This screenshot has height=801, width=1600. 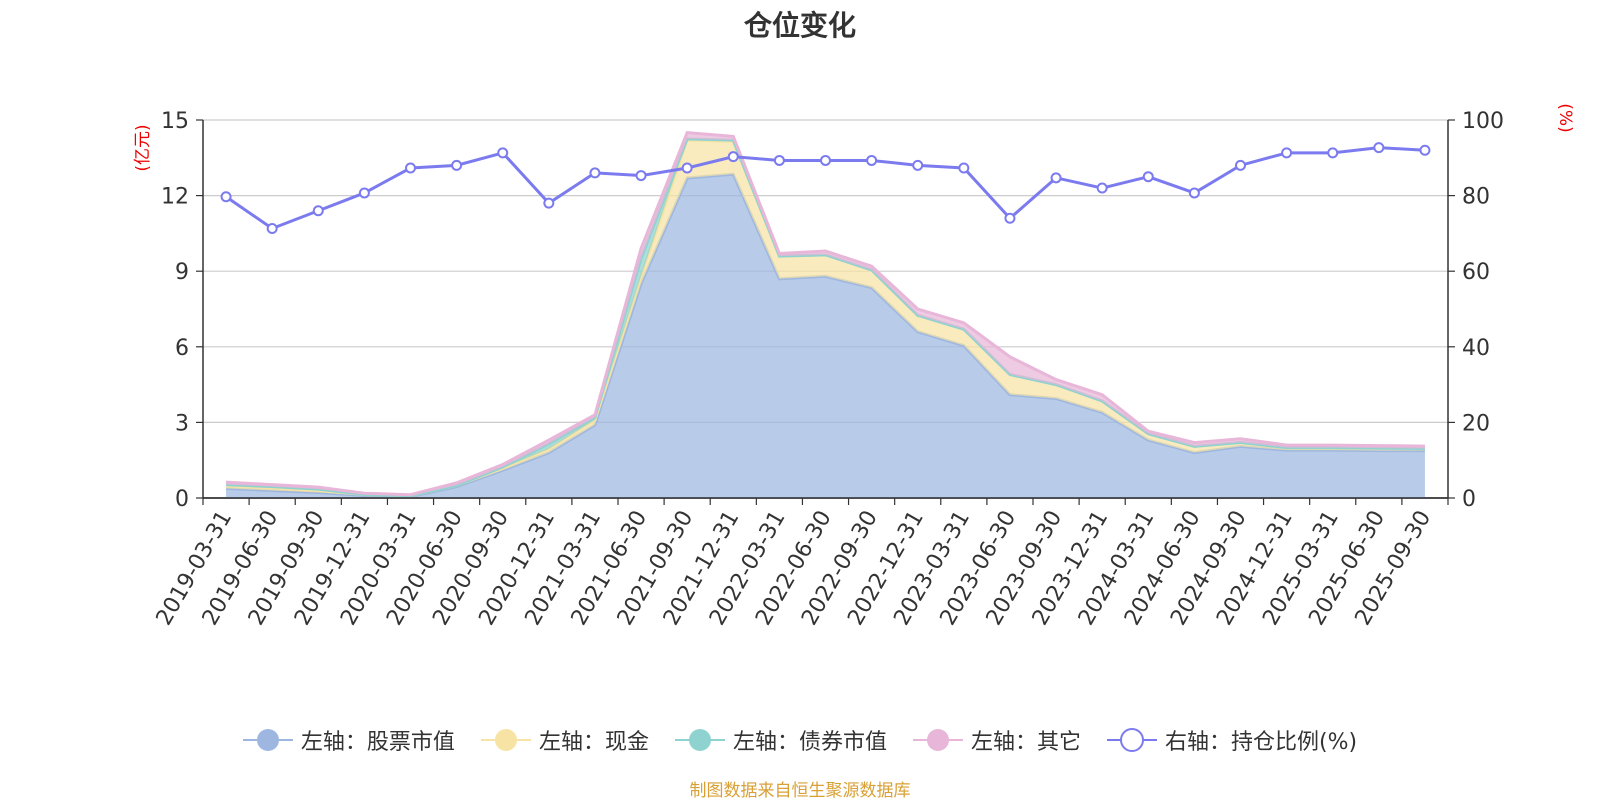 What do you see at coordinates (1476, 197) in the screenshot?
I see `right-tick-label: 80` at bounding box center [1476, 197].